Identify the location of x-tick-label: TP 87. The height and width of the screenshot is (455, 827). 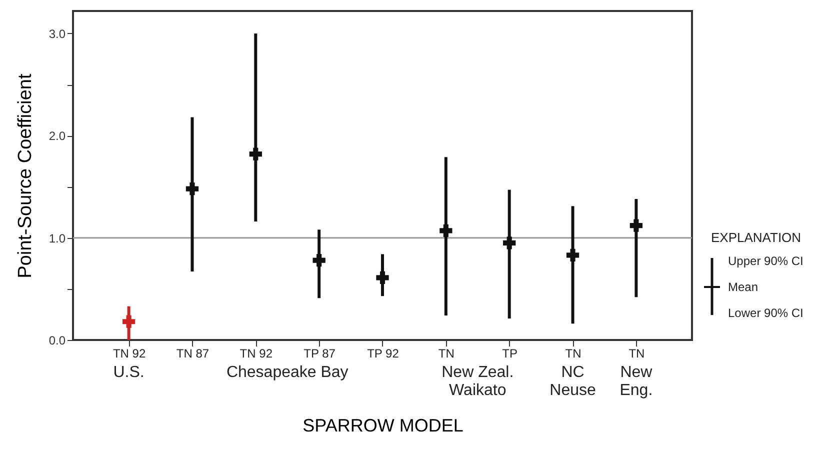
(320, 353).